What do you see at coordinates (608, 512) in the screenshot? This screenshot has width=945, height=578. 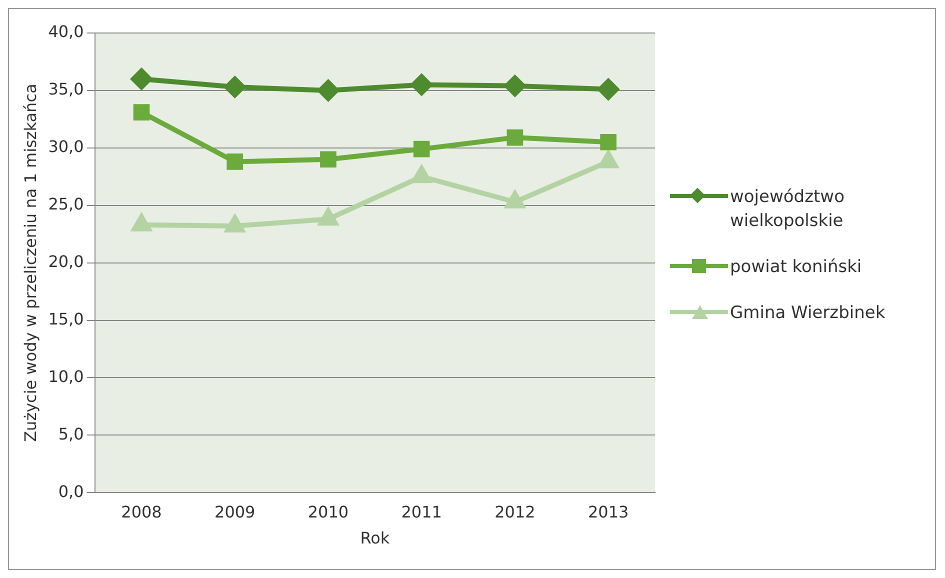 I see `x-tick-label: 2013` at bounding box center [608, 512].